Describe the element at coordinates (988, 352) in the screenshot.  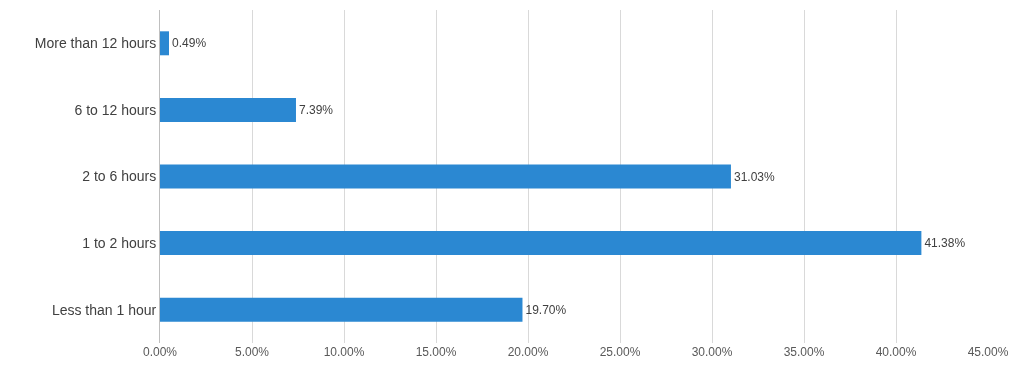
I see `x-tick-label: 45.00%` at that location.